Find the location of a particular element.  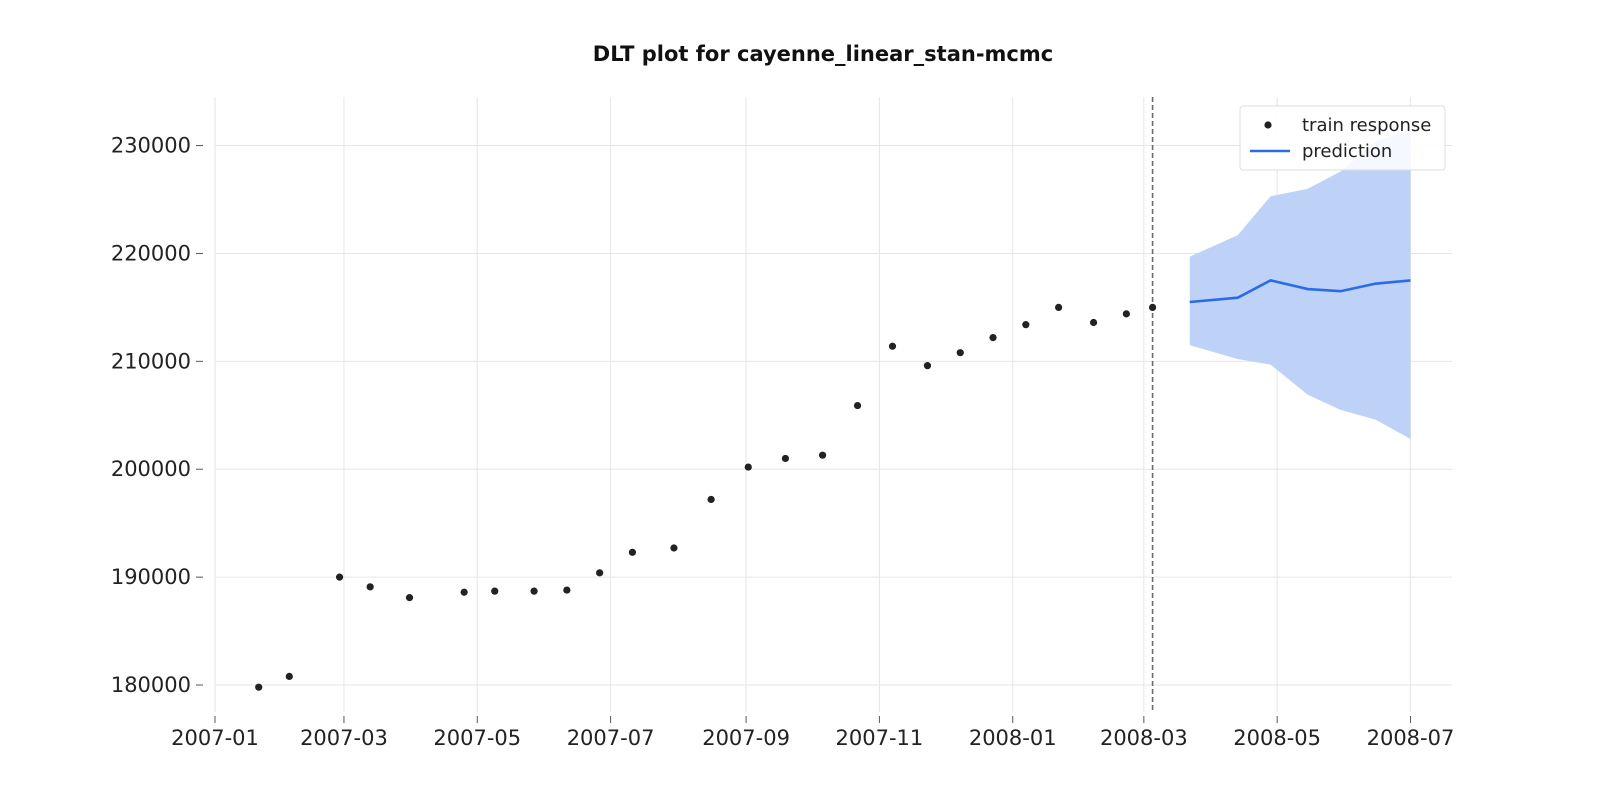

x-tick-label: 2007-03 is located at coordinates (344, 738).